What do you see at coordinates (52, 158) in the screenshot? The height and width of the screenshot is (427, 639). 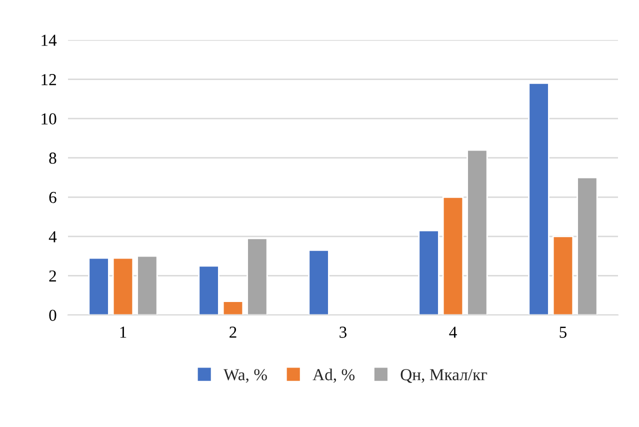 I see `y-tick-label: 8` at bounding box center [52, 158].